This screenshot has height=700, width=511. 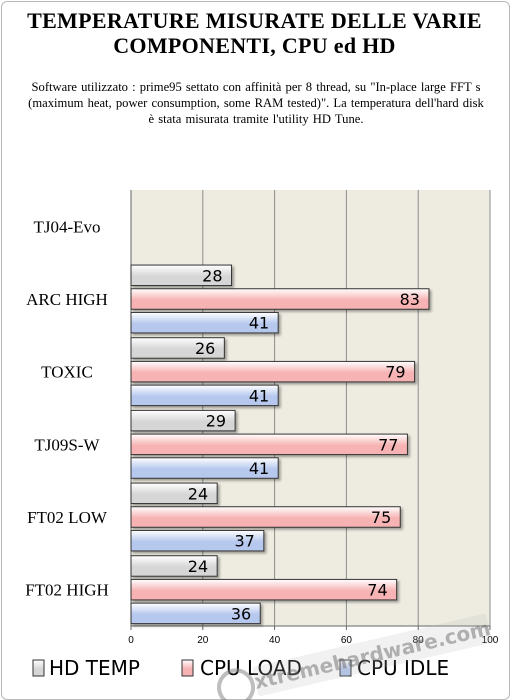 I want to click on legend-label: HD TEMP, so click(x=94, y=668).